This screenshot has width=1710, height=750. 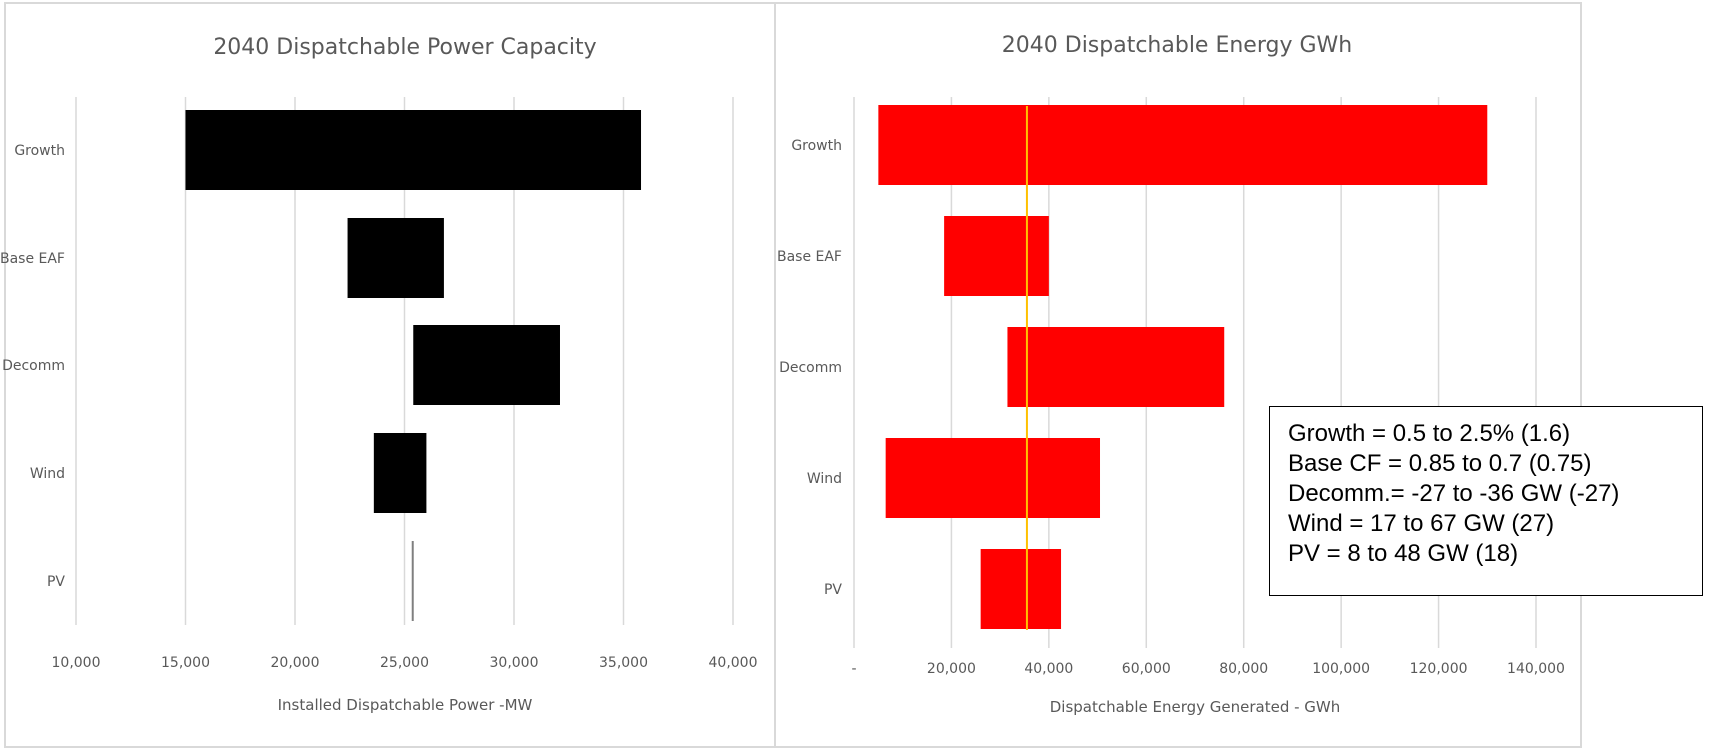 What do you see at coordinates (1183, 145) in the screenshot?
I see `energy-bar-growth` at bounding box center [1183, 145].